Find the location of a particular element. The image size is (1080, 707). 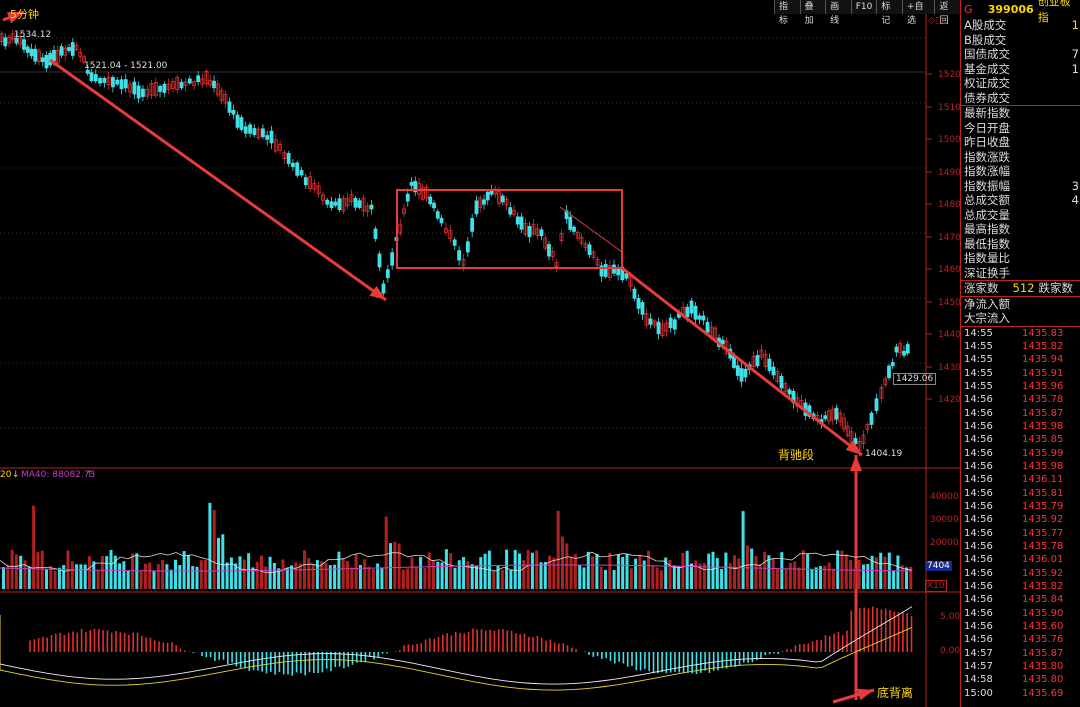

stat-value: 3 is located at coordinates (1075, 185).